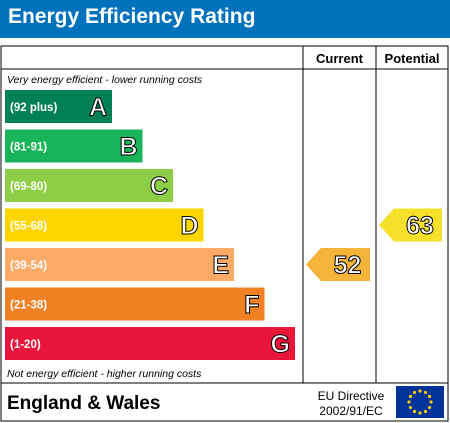  What do you see at coordinates (83, 403) in the screenshot?
I see `region-label: England & Wales` at bounding box center [83, 403].